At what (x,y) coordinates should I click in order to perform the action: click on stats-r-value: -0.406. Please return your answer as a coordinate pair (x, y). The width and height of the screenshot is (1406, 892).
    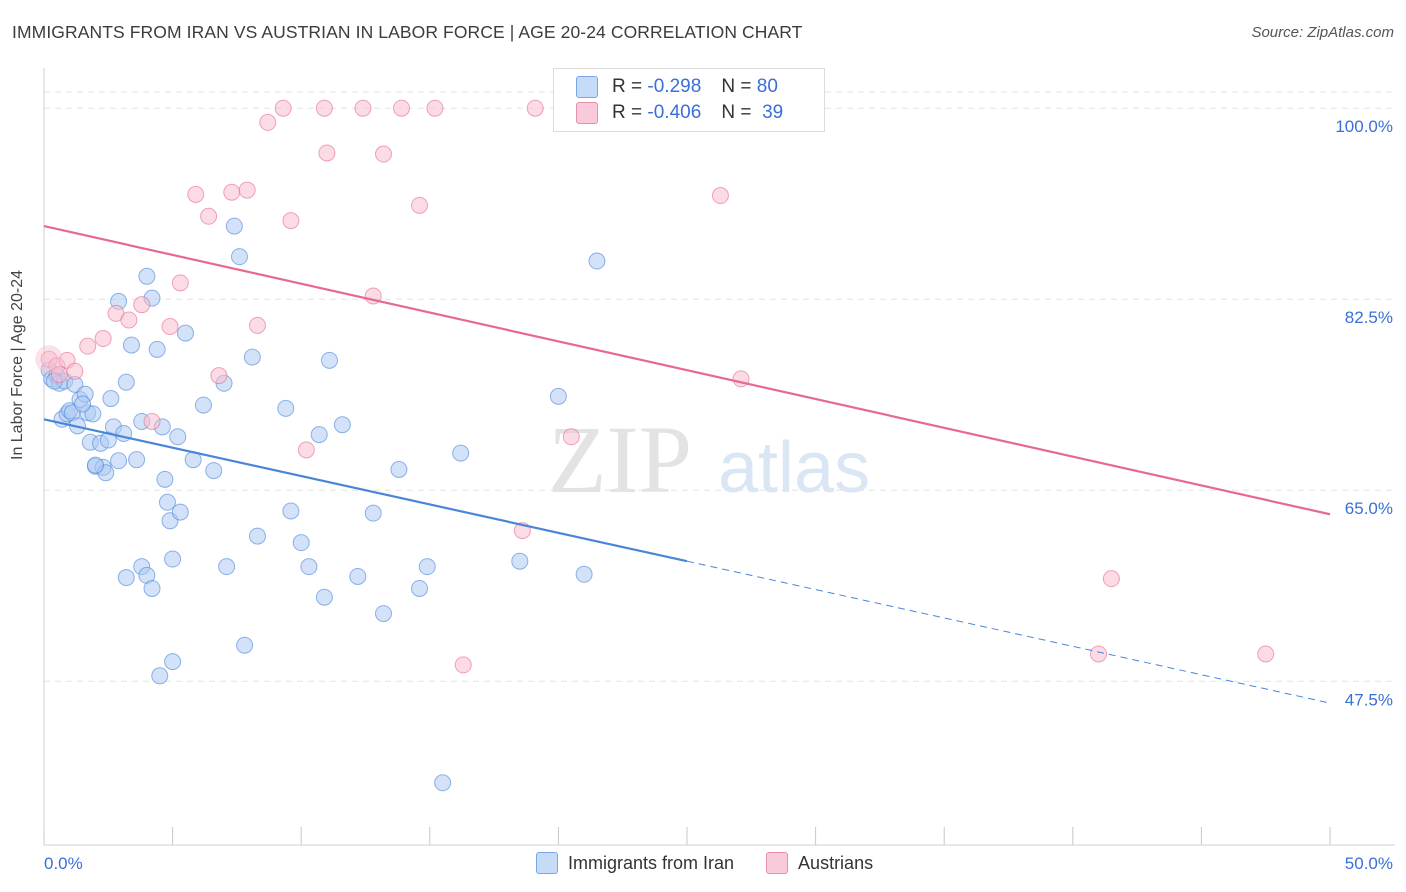
    Looking at the image, I should click on (674, 112).